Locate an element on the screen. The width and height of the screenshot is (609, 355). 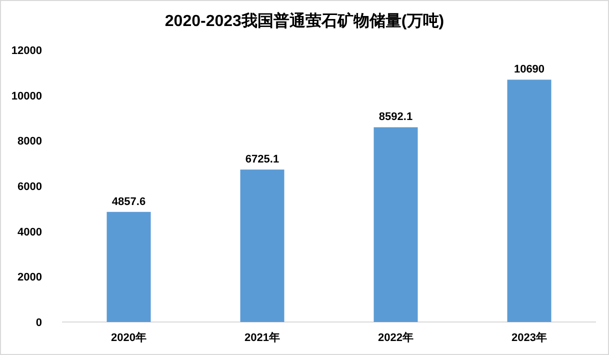
y-tick-label: 12000 is located at coordinates (26, 51).